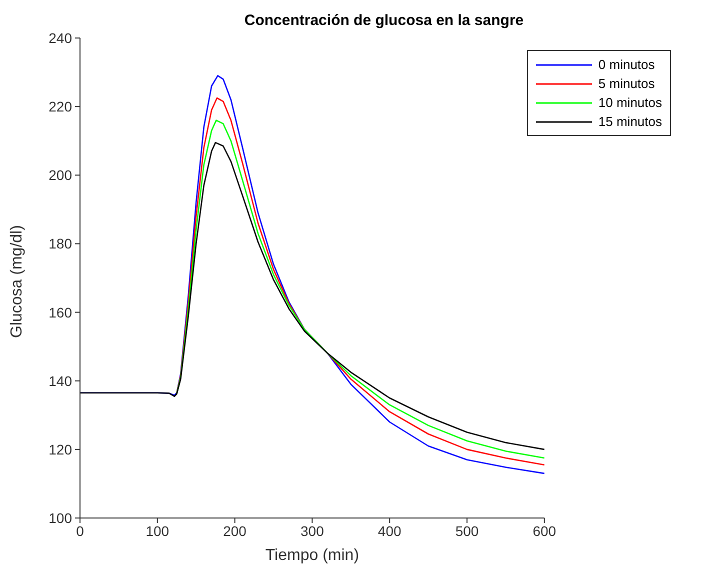  I want to click on x-tick-label: 500, so click(467, 530).